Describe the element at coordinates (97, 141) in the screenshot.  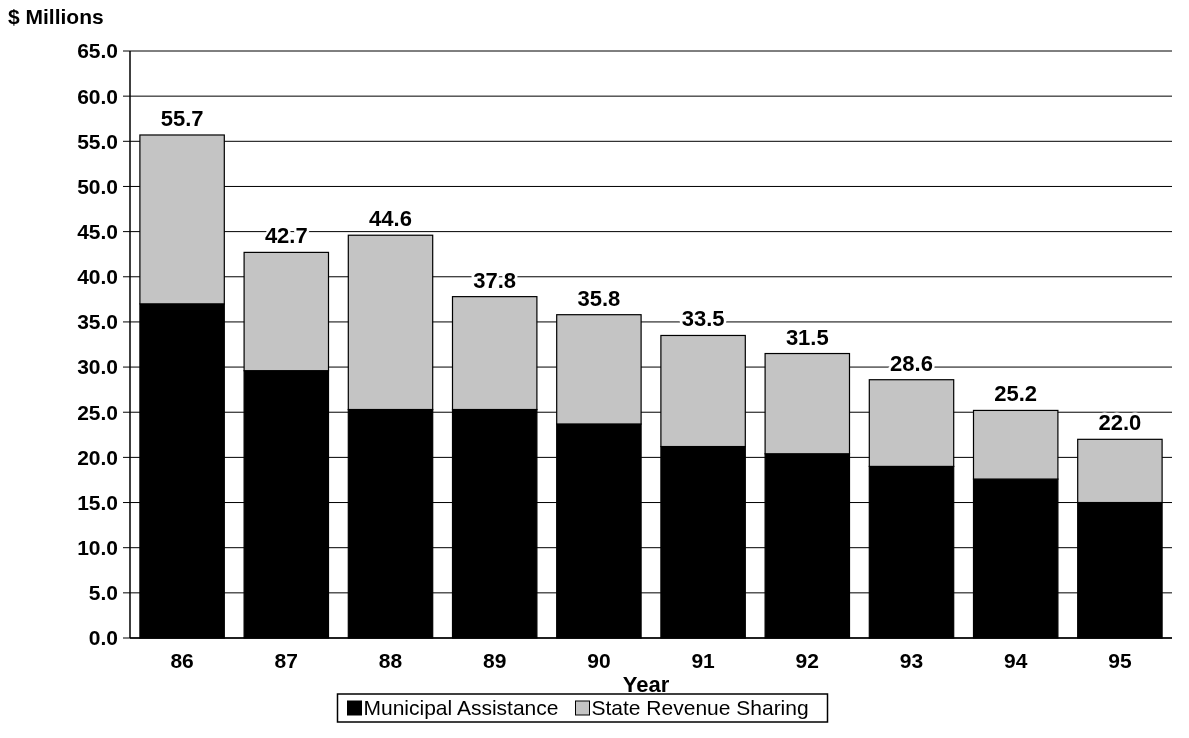
I see `y-tick-label: 55.0` at that location.